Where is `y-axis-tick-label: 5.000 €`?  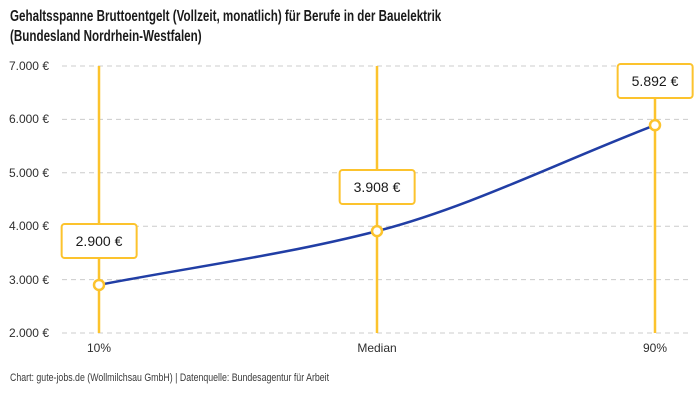
y-axis-tick-label: 5.000 € is located at coordinates (28, 172).